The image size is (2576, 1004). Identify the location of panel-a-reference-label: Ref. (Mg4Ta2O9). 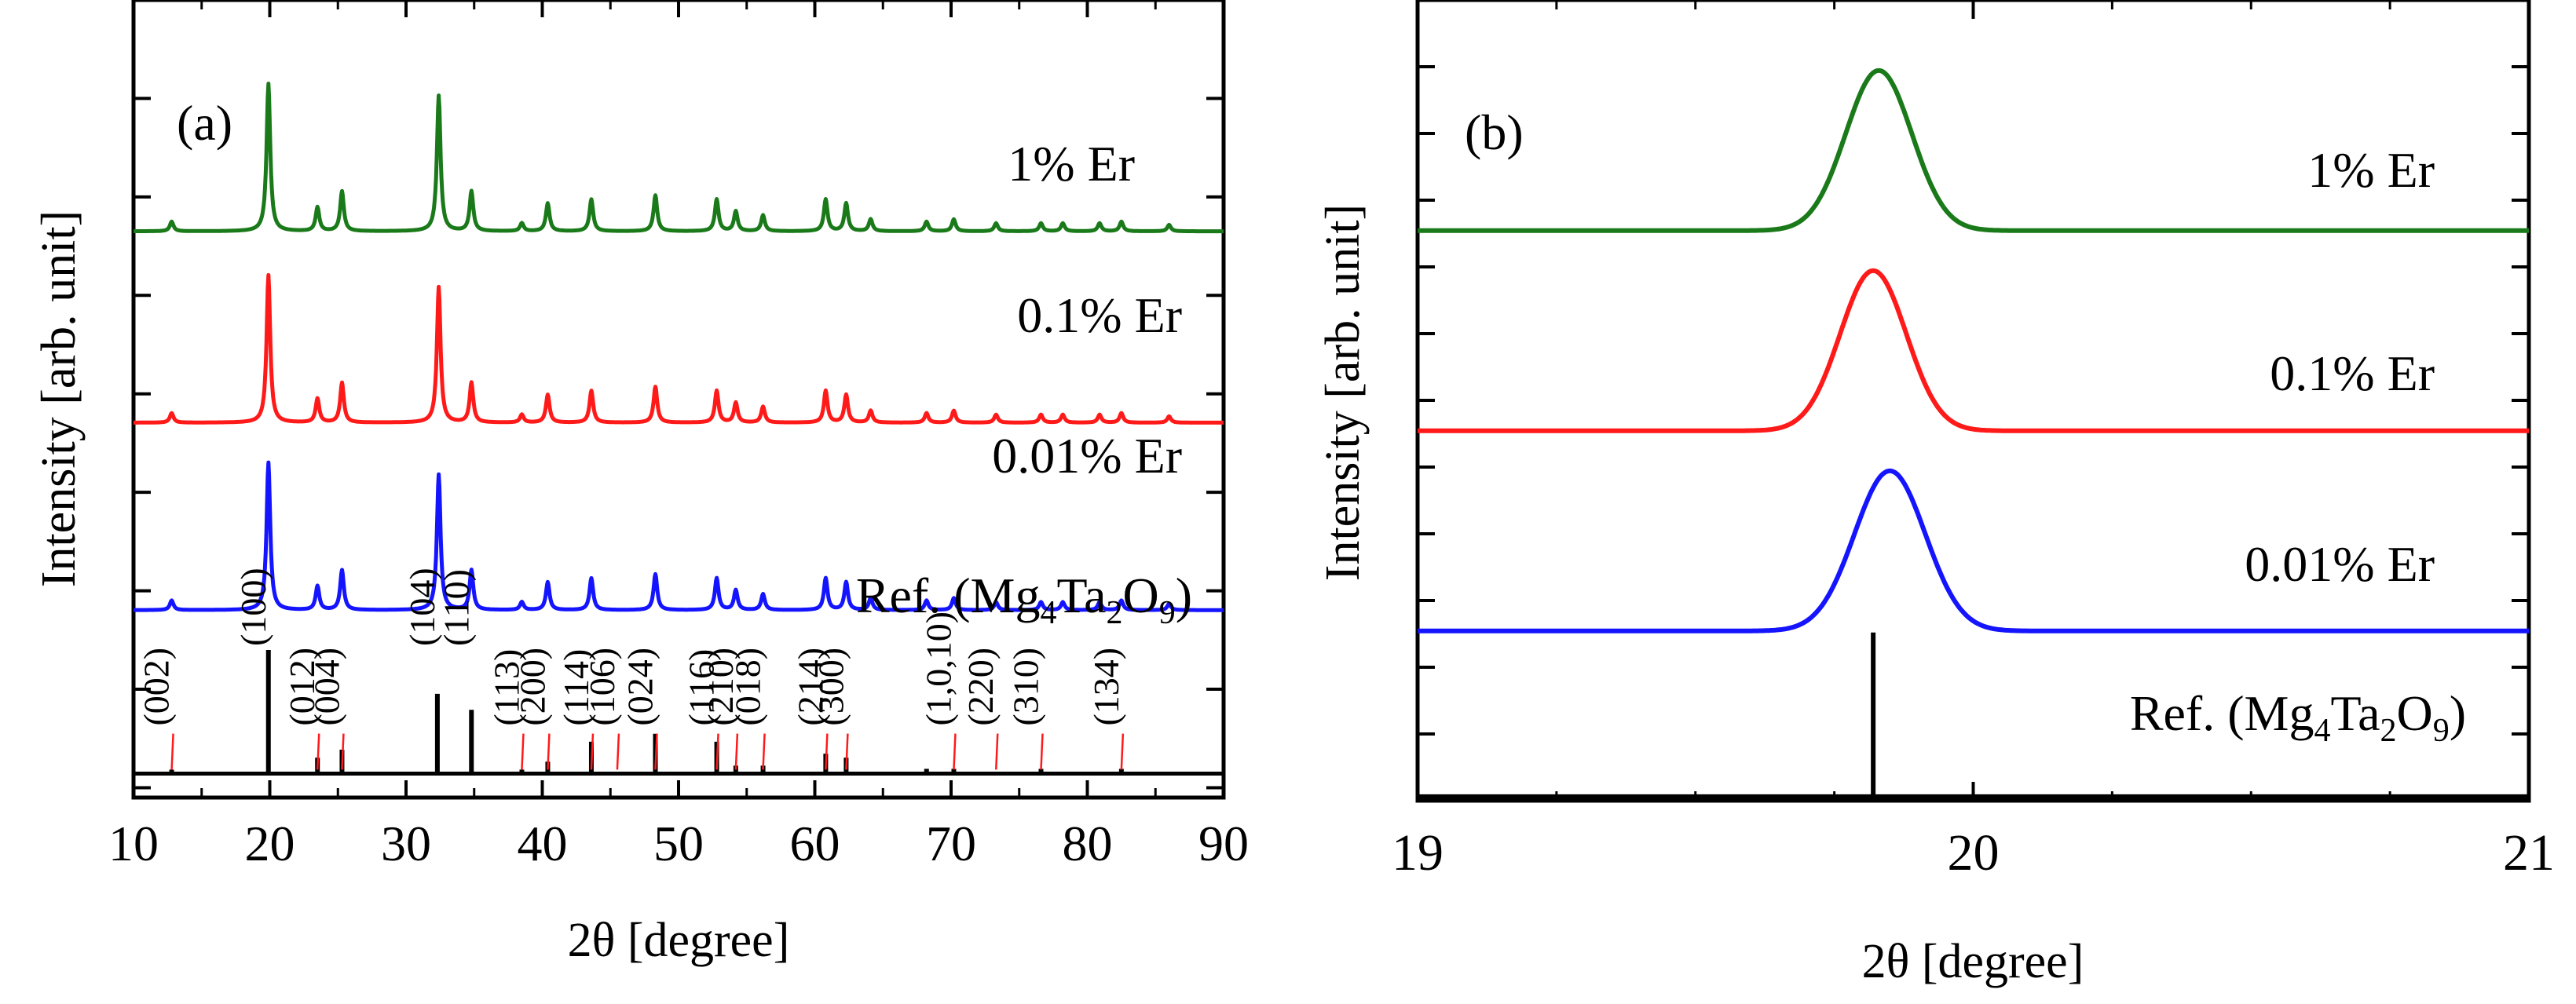
(1024, 599).